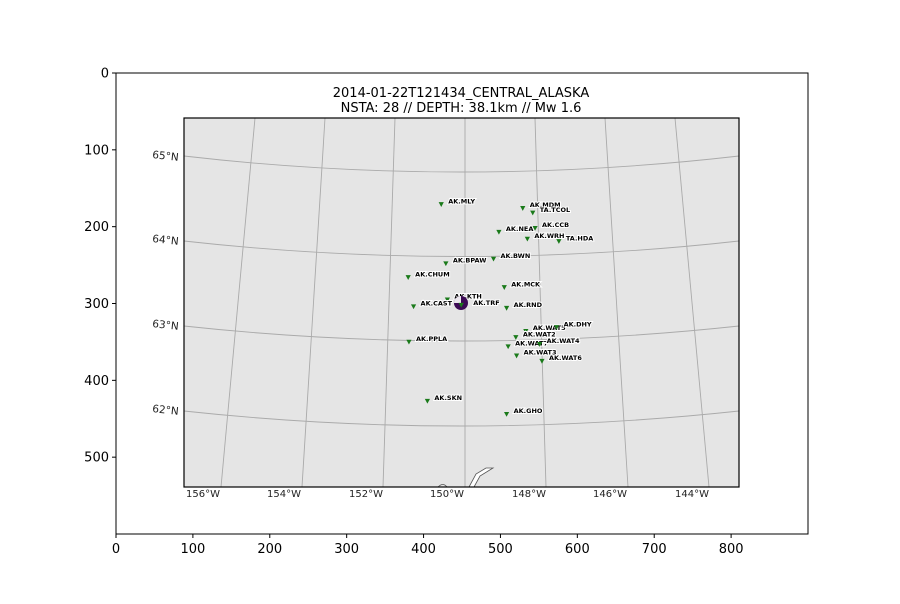  I want to click on meridian-143w, so click(692, 302).